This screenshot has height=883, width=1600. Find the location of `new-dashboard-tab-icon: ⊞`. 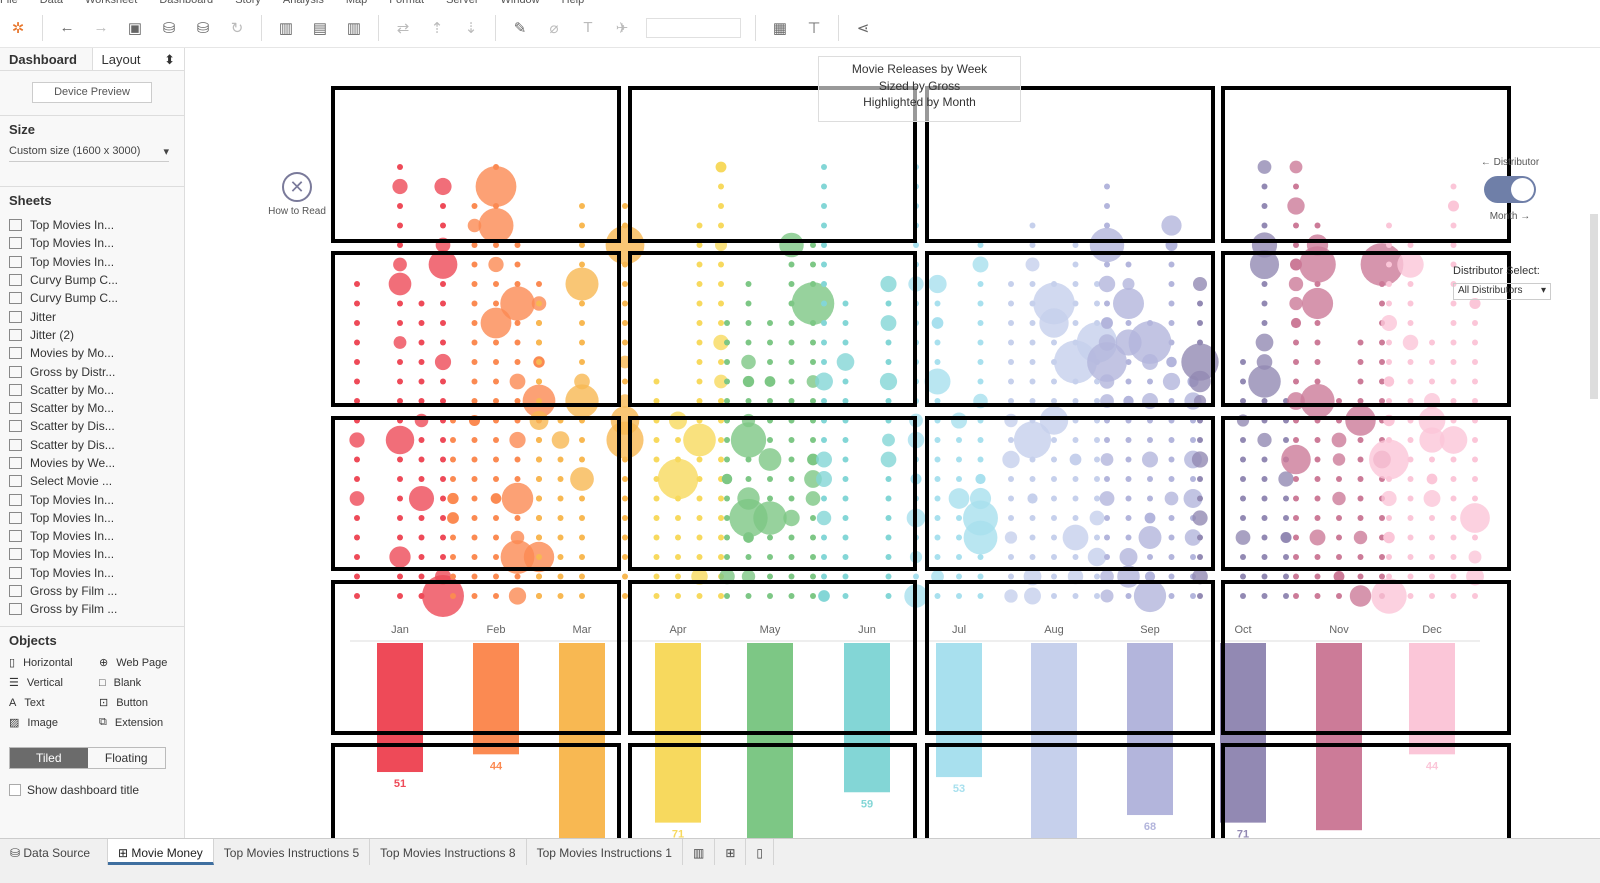

new-dashboard-tab-icon: ⊞ is located at coordinates (731, 852).